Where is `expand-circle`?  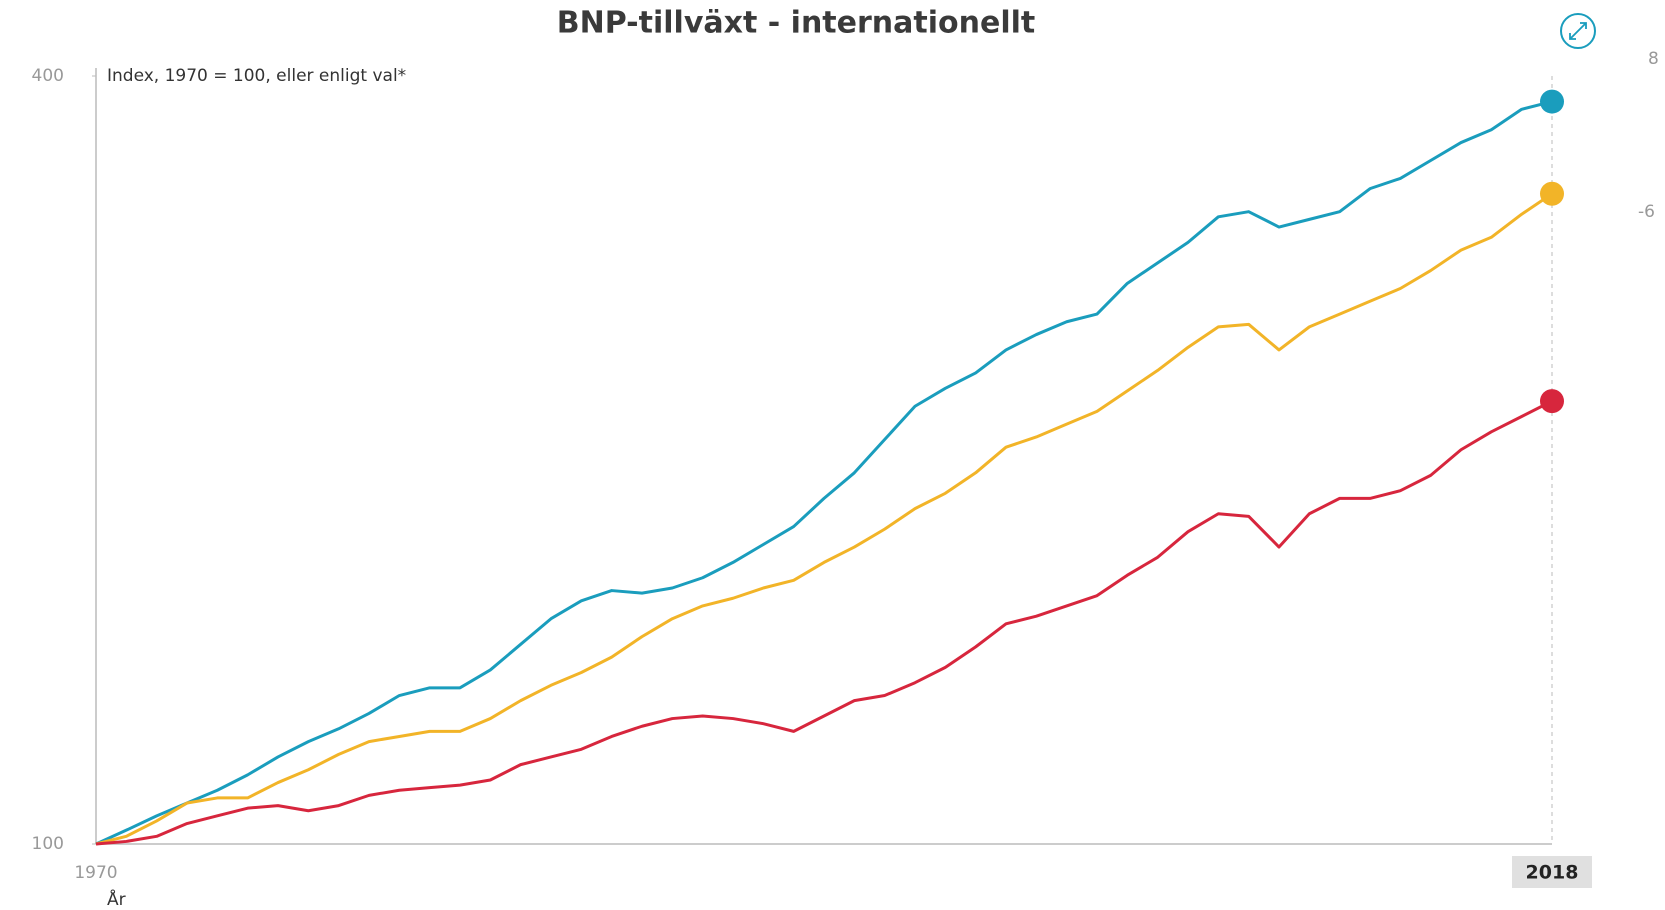
expand-circle is located at coordinates (1578, 31).